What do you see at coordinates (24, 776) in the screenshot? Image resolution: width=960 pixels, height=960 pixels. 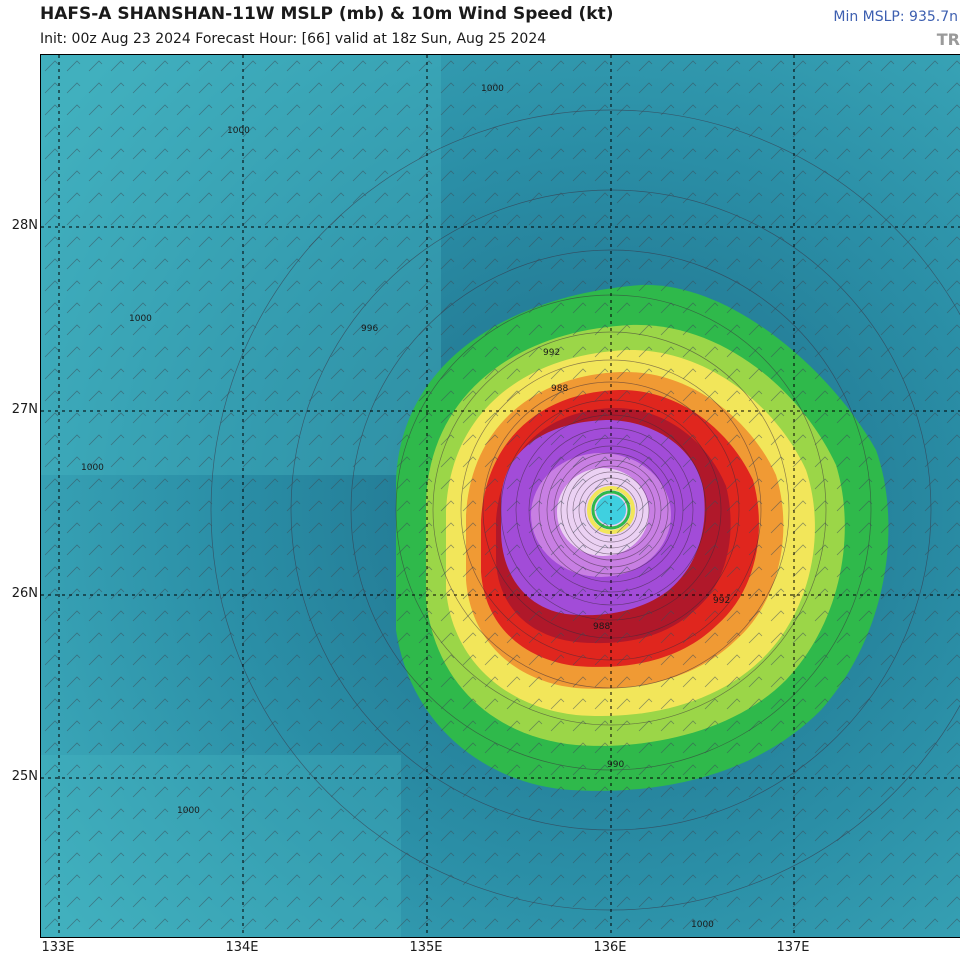 I see `lat-label-25n: 25N` at bounding box center [24, 776].